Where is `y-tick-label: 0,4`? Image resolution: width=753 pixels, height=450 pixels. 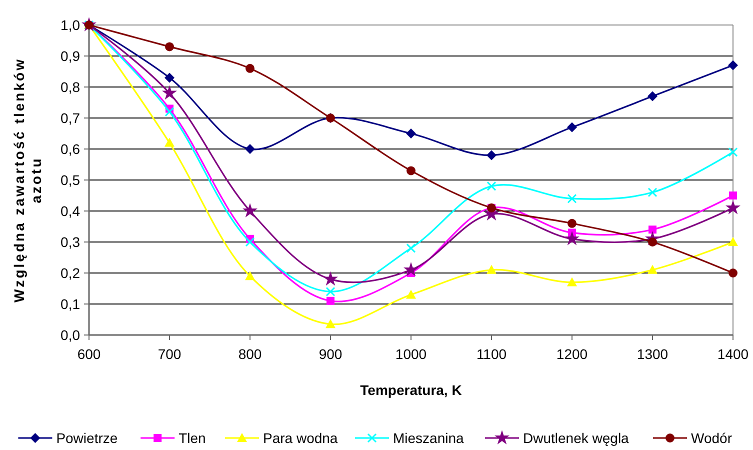
y-tick-label: 0,4 is located at coordinates (70, 210).